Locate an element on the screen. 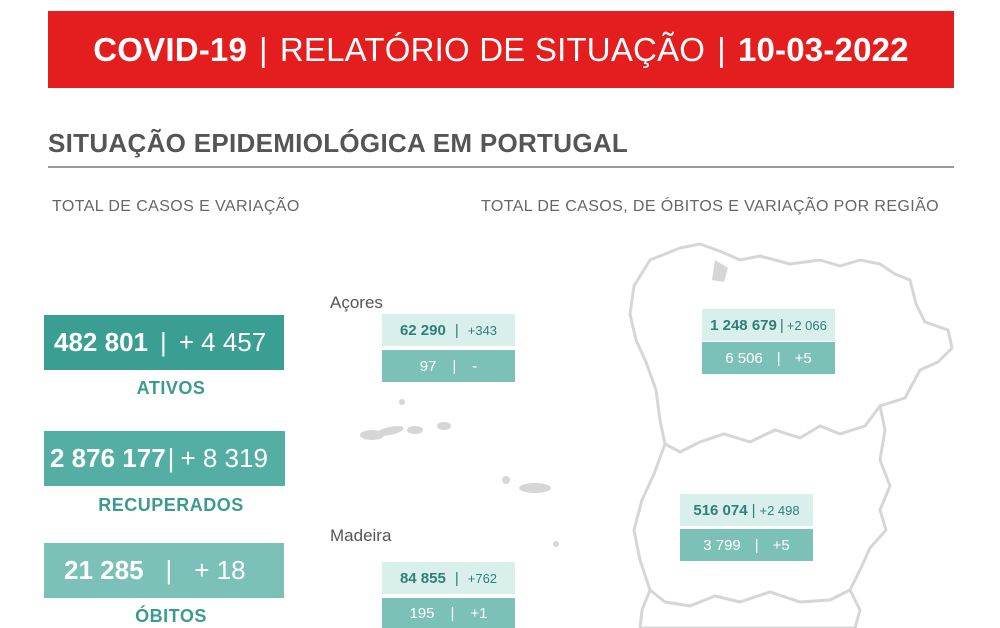 The width and height of the screenshot is (1000, 628). centre-cases-box: 516 074 | +2 498 is located at coordinates (746, 510).